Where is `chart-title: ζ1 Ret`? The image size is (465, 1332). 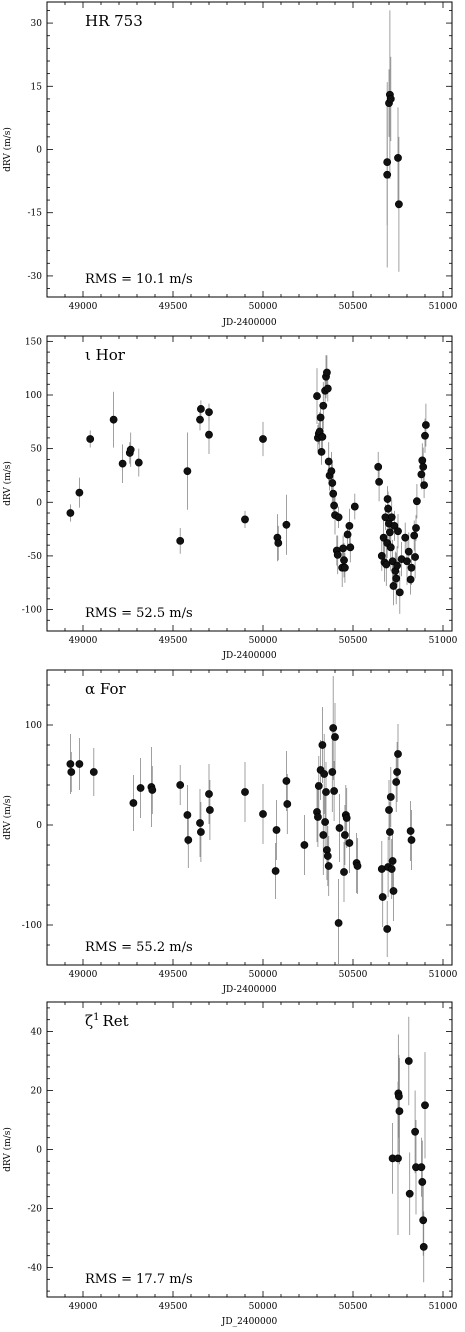
chart-title: ζ1 Ret is located at coordinates (107, 1021).